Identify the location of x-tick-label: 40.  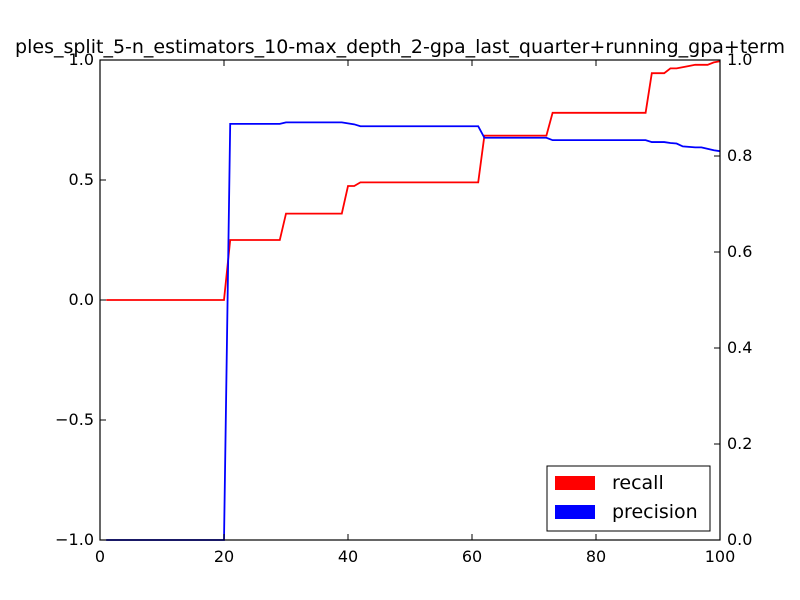
(348, 556).